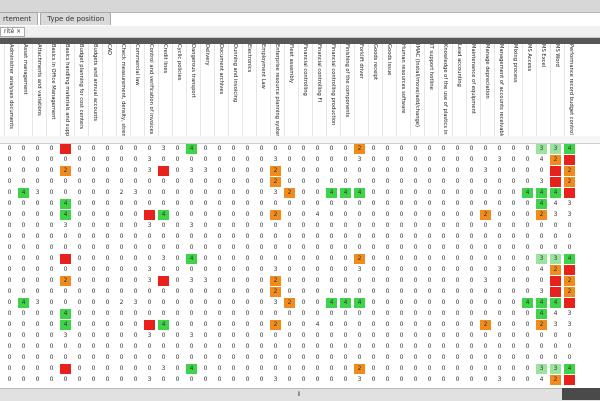 The height and width of the screenshot is (401, 600). What do you see at coordinates (38, 90) in the screenshot?
I see `column-header: Attachments and variations` at bounding box center [38, 90].